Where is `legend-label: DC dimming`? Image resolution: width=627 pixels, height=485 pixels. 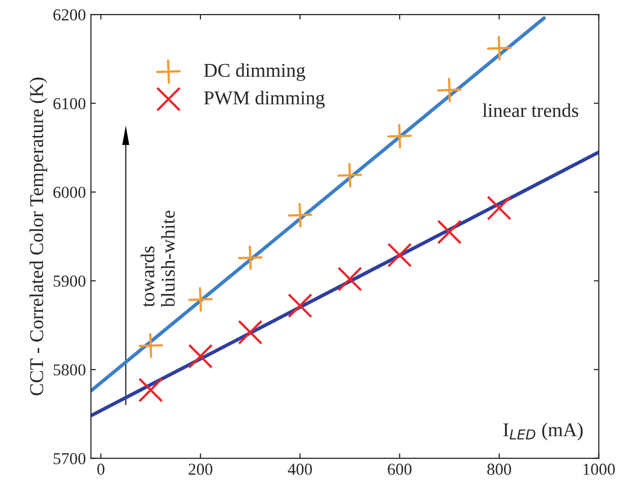 legend-label: DC dimming is located at coordinates (255, 72).